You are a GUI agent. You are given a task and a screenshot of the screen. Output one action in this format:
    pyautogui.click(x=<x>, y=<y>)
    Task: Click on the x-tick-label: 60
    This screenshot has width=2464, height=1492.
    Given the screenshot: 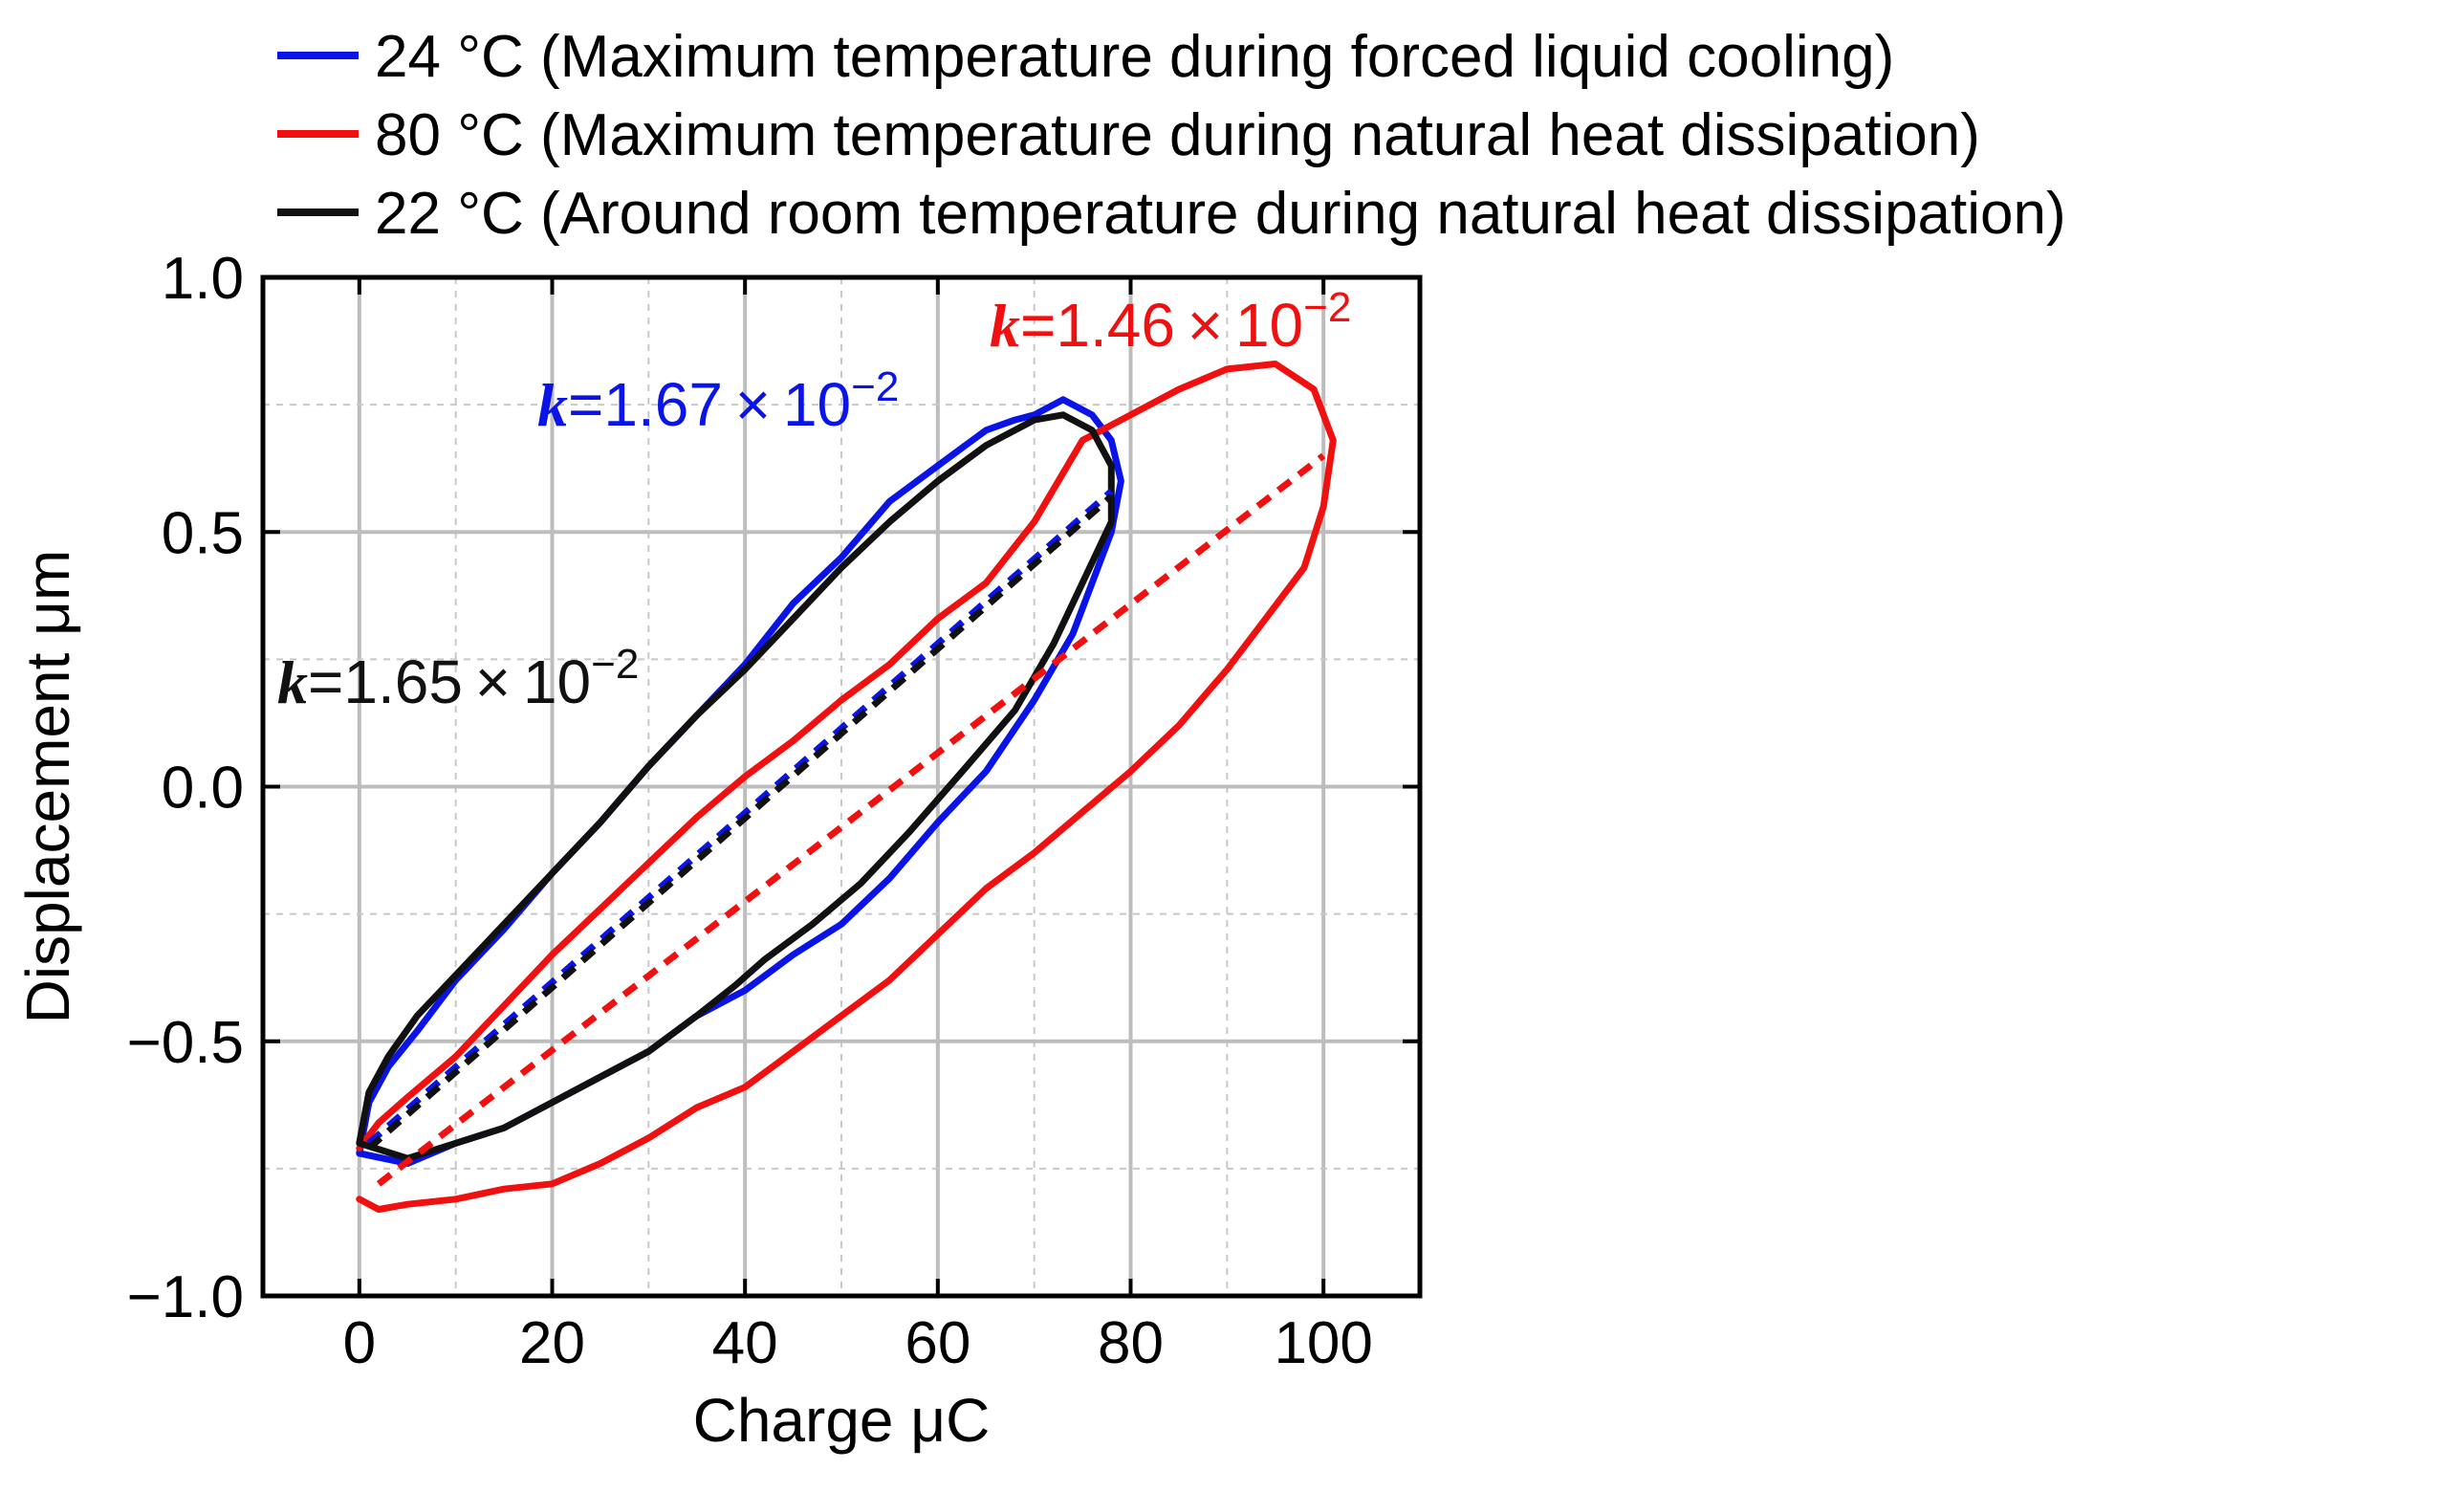 What is the action you would take?
    pyautogui.click(x=937, y=1343)
    